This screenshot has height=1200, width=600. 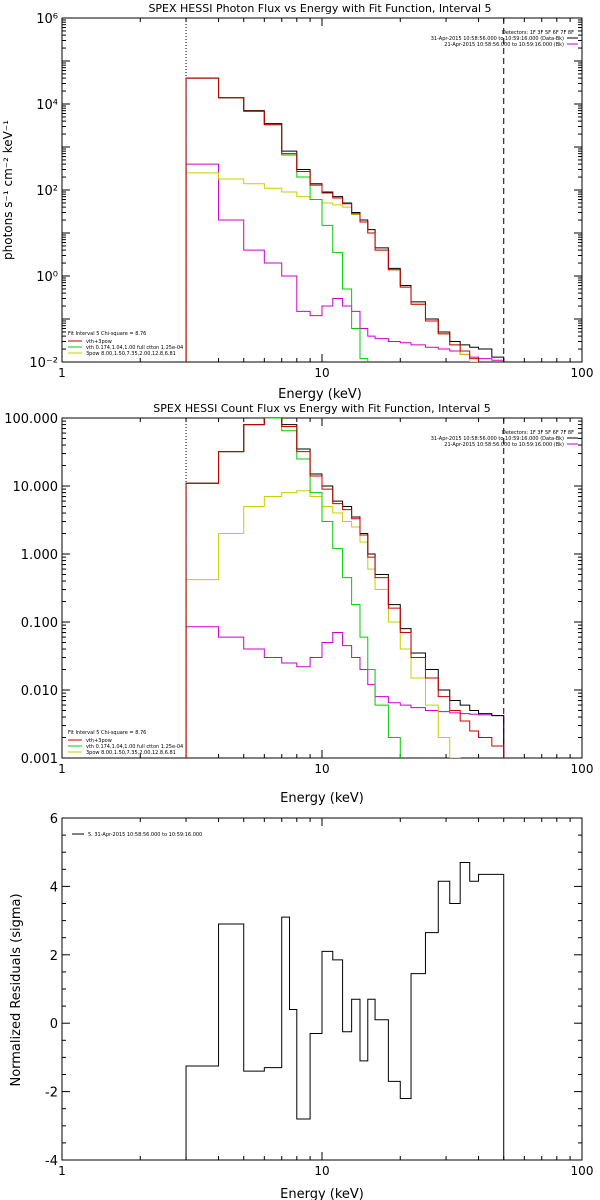 What do you see at coordinates (582, 1171) in the screenshot?
I see `residuals-xtick-label: 100` at bounding box center [582, 1171].